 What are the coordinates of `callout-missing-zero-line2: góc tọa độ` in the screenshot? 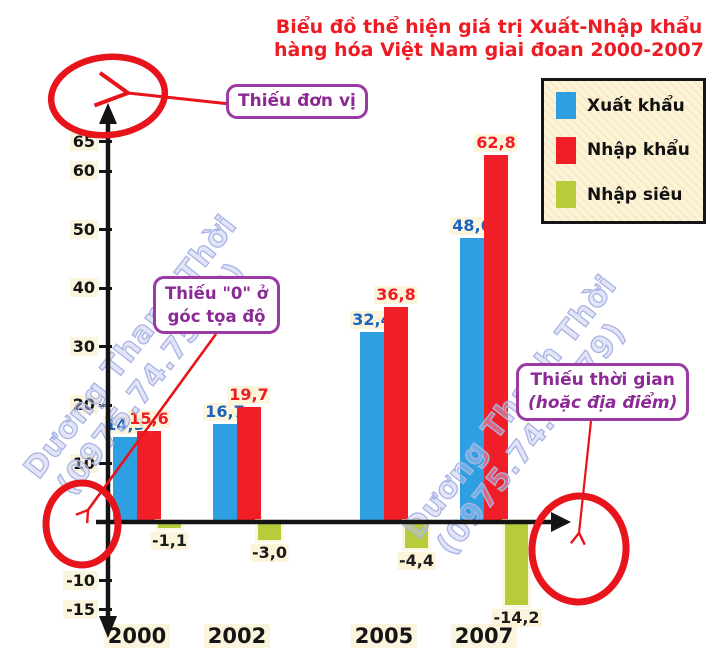 It's located at (216, 316).